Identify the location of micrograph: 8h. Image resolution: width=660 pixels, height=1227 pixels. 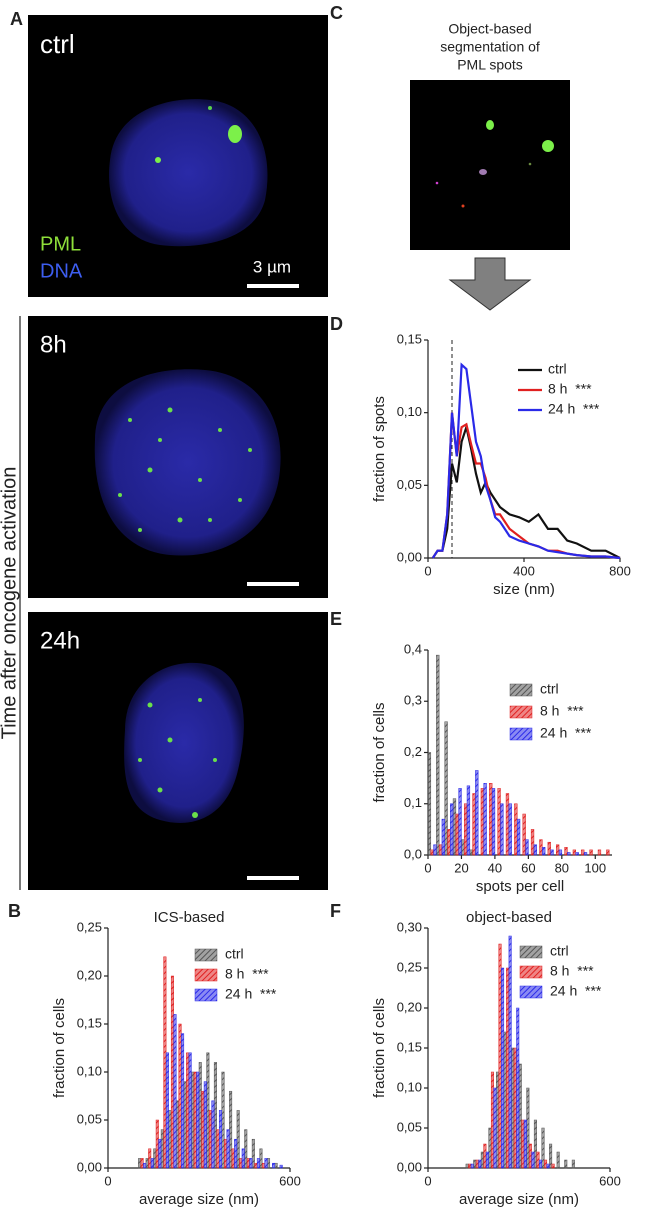
(178, 457).